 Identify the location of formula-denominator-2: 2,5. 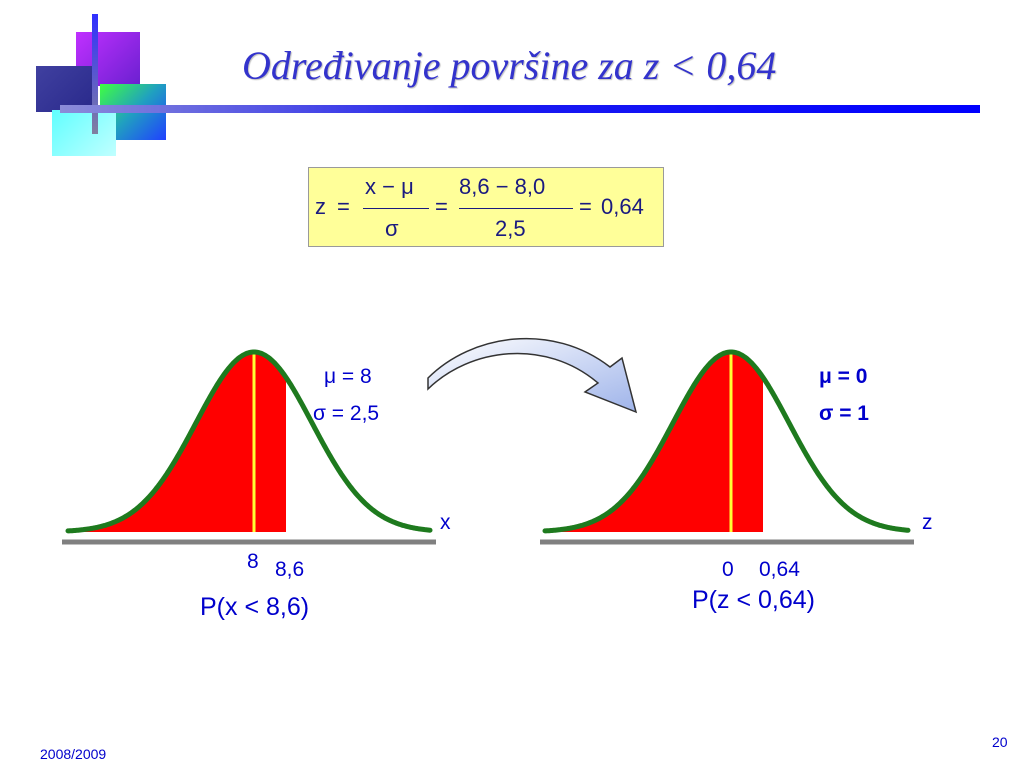
(510, 228).